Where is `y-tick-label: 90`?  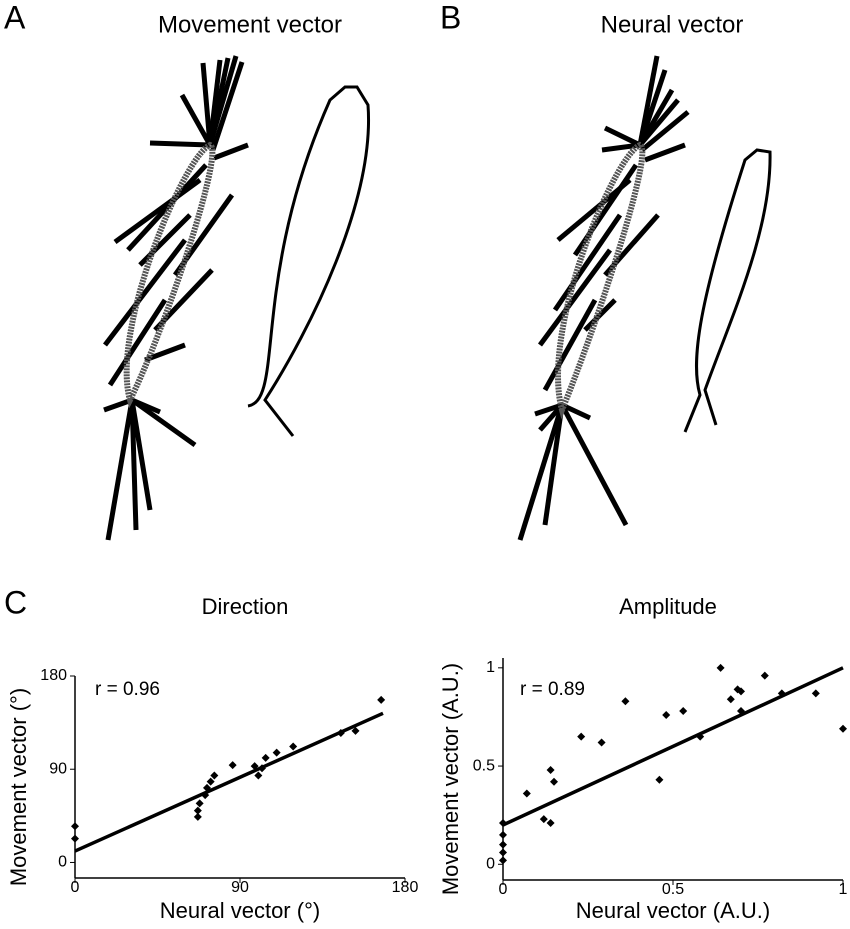 y-tick-label: 90 is located at coordinates (58, 768).